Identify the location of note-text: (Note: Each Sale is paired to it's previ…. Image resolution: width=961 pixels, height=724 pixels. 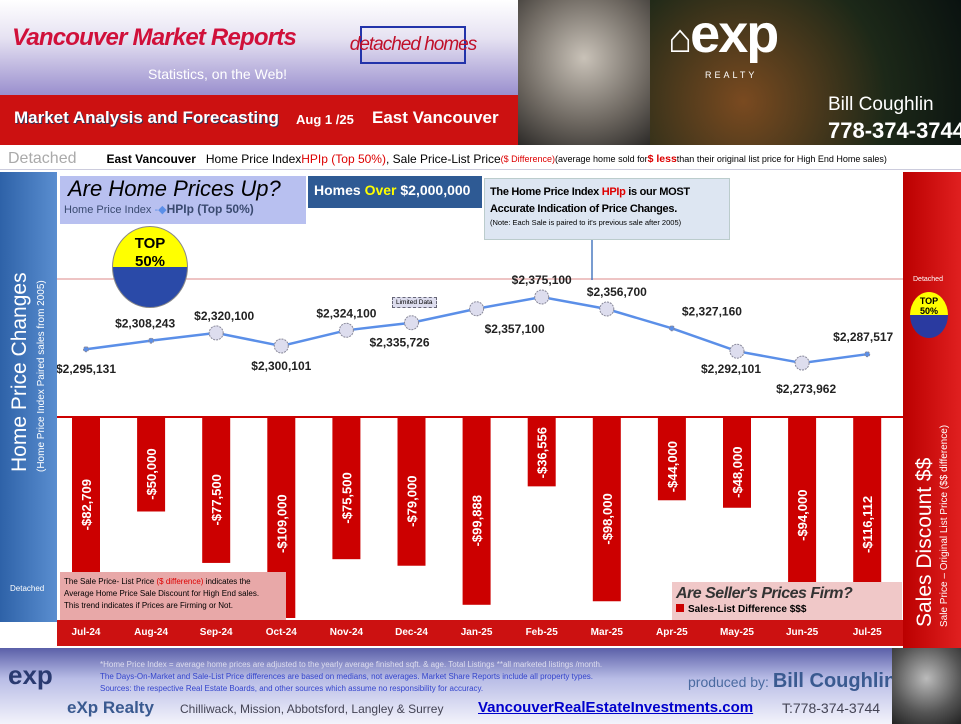
(586, 222).